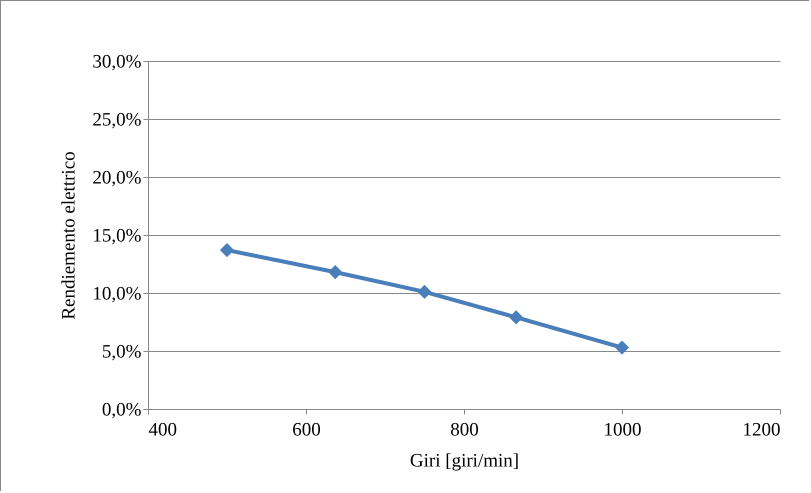 The width and height of the screenshot is (811, 493). I want to click on y-tick-label: 25,0%, so click(117, 120).